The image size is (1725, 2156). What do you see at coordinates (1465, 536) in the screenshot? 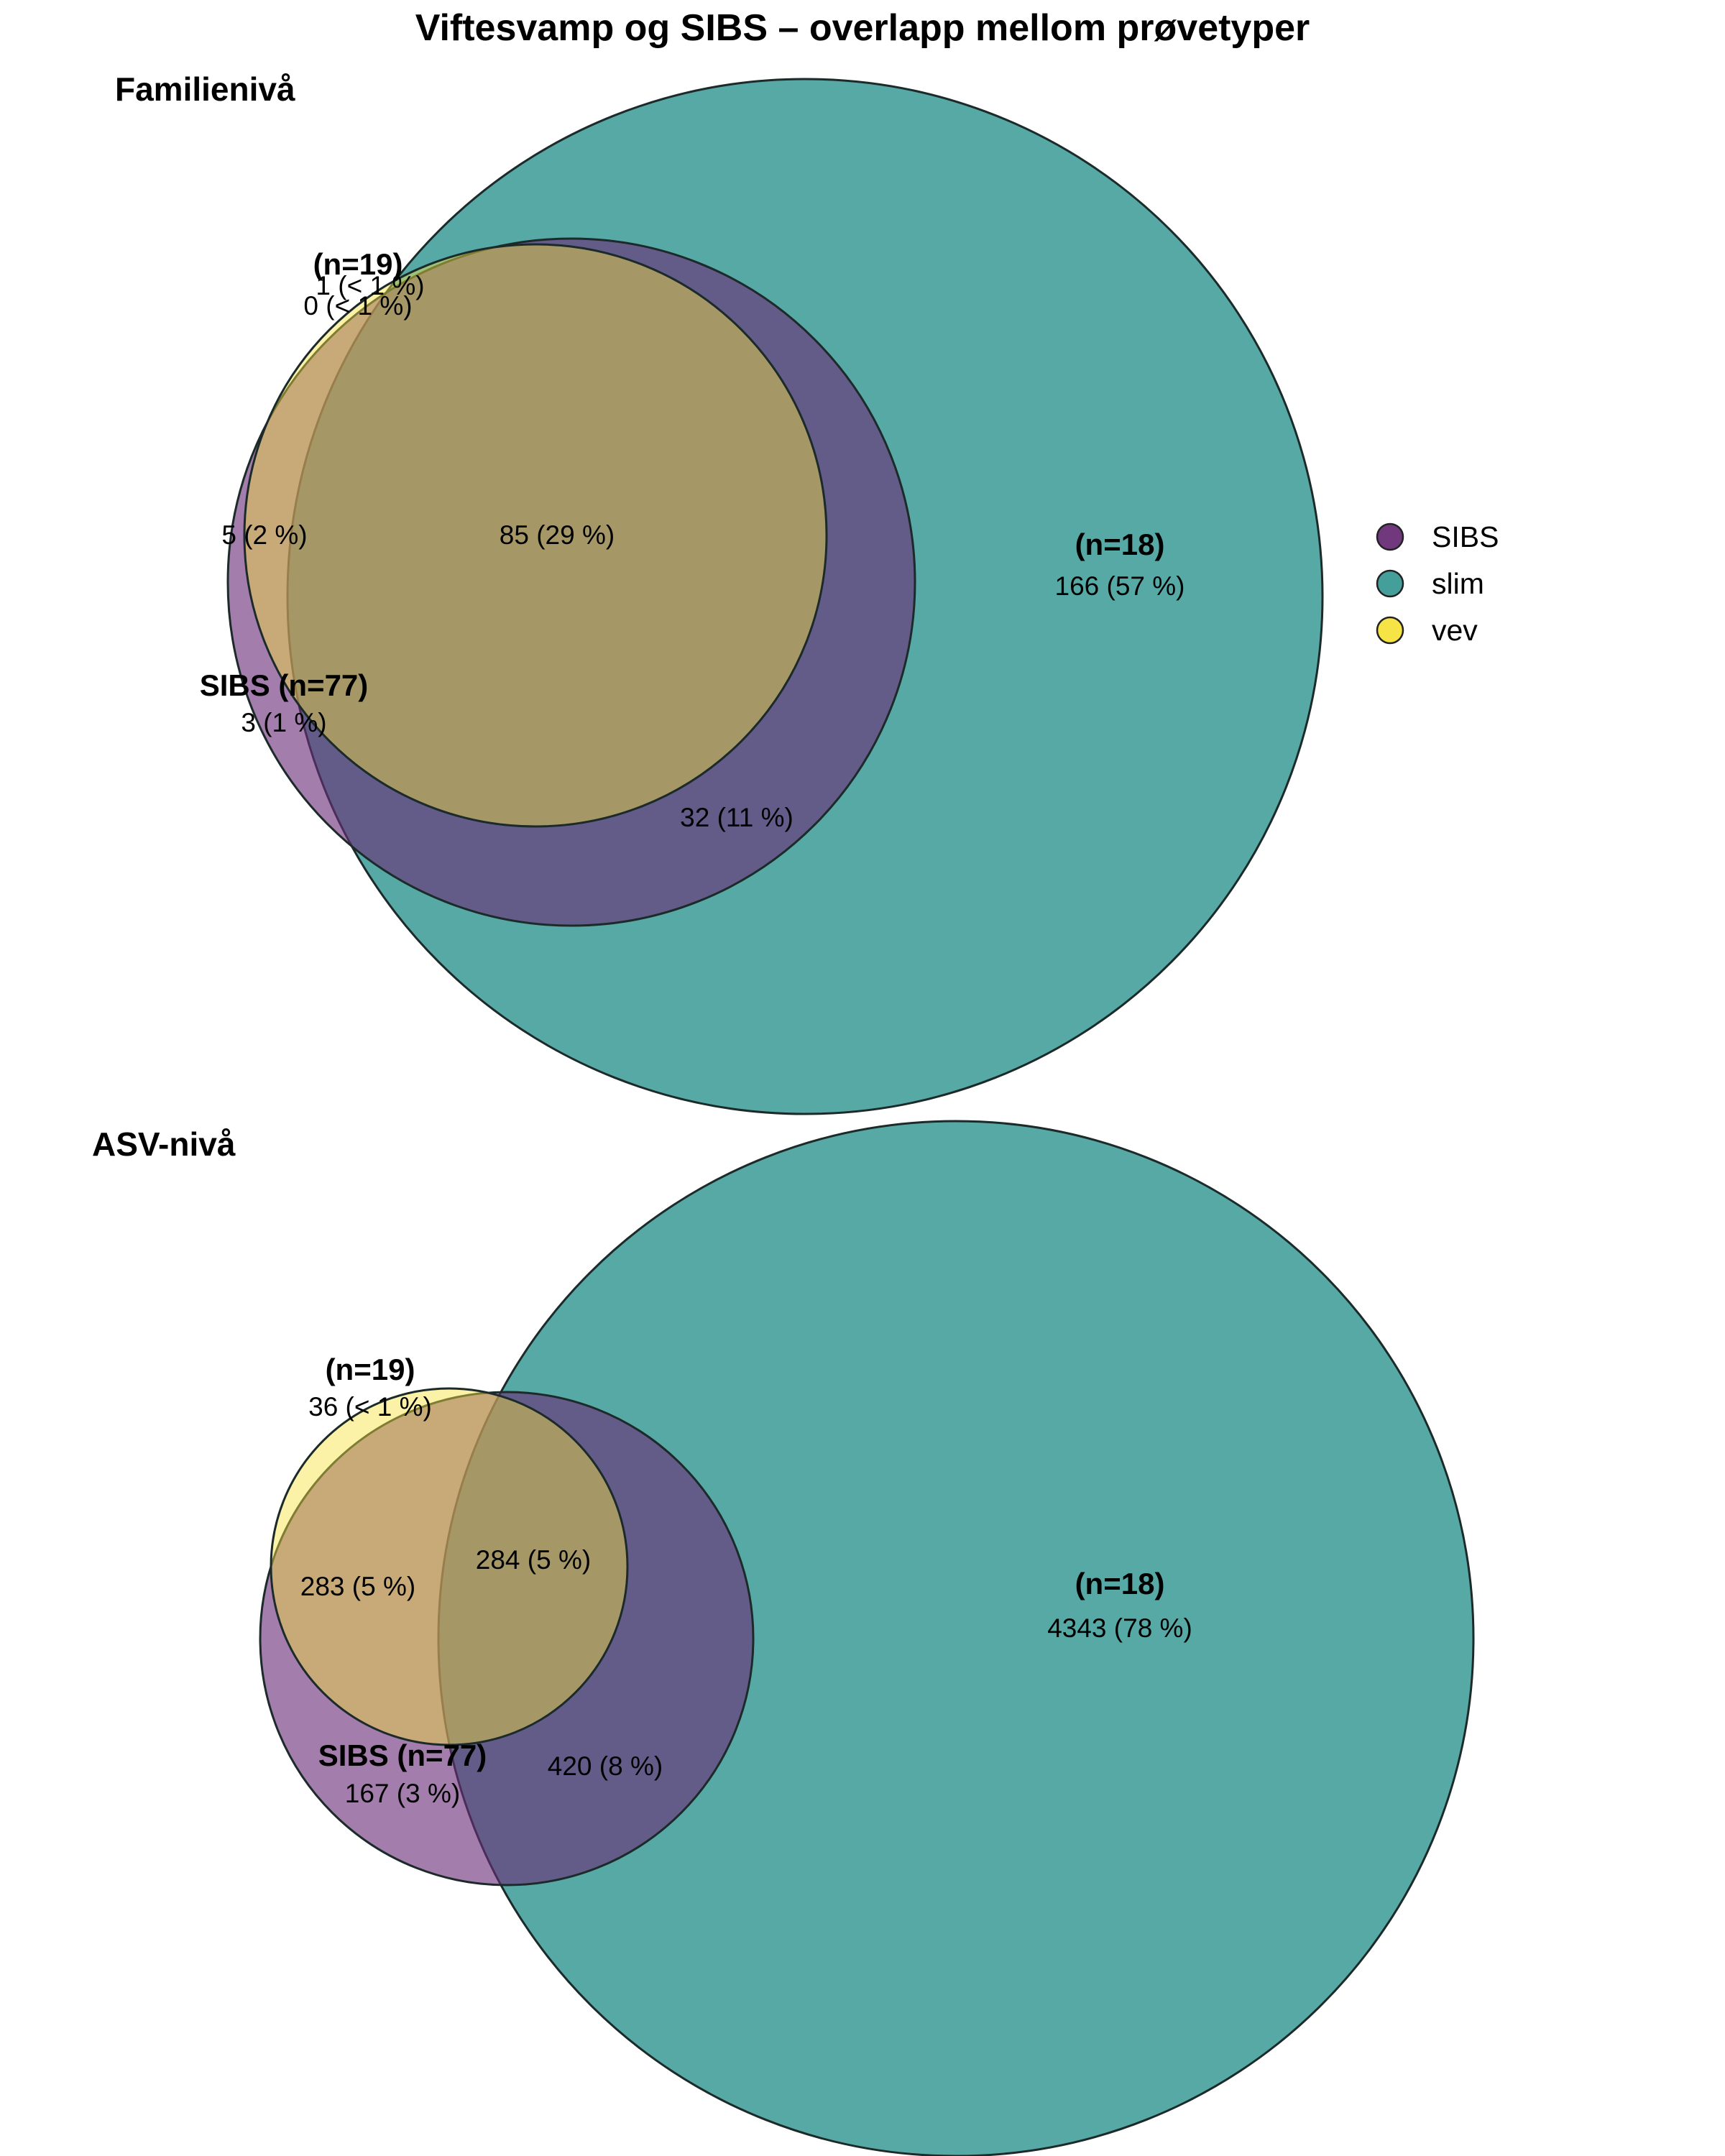
I see `legend-label-sibs: SIBS` at bounding box center [1465, 536].